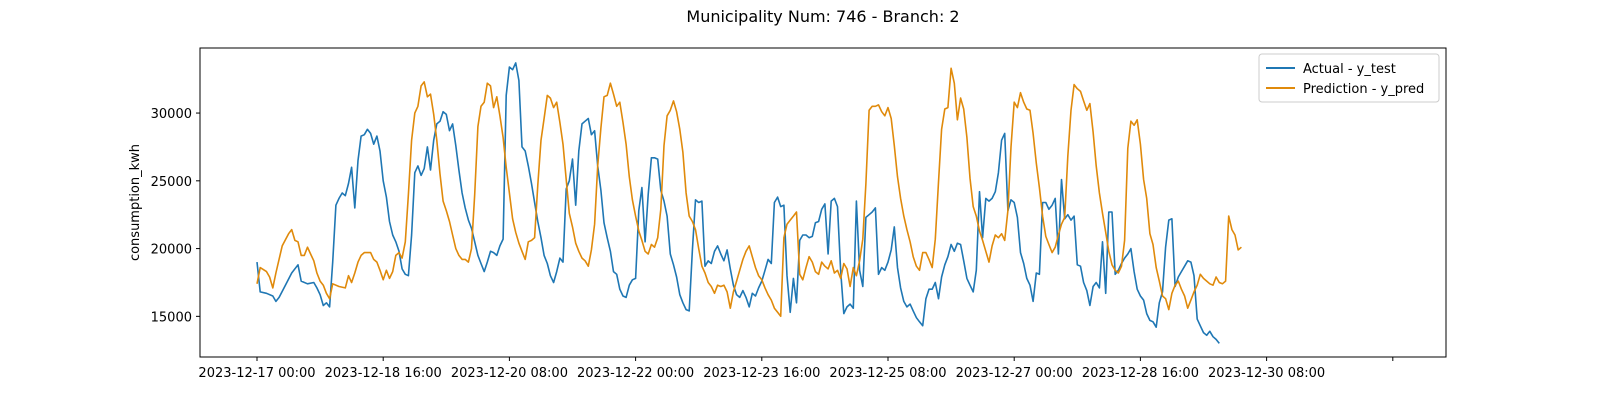  I want to click on x-tick-label: 2023-12-18 16:00, so click(383, 373).